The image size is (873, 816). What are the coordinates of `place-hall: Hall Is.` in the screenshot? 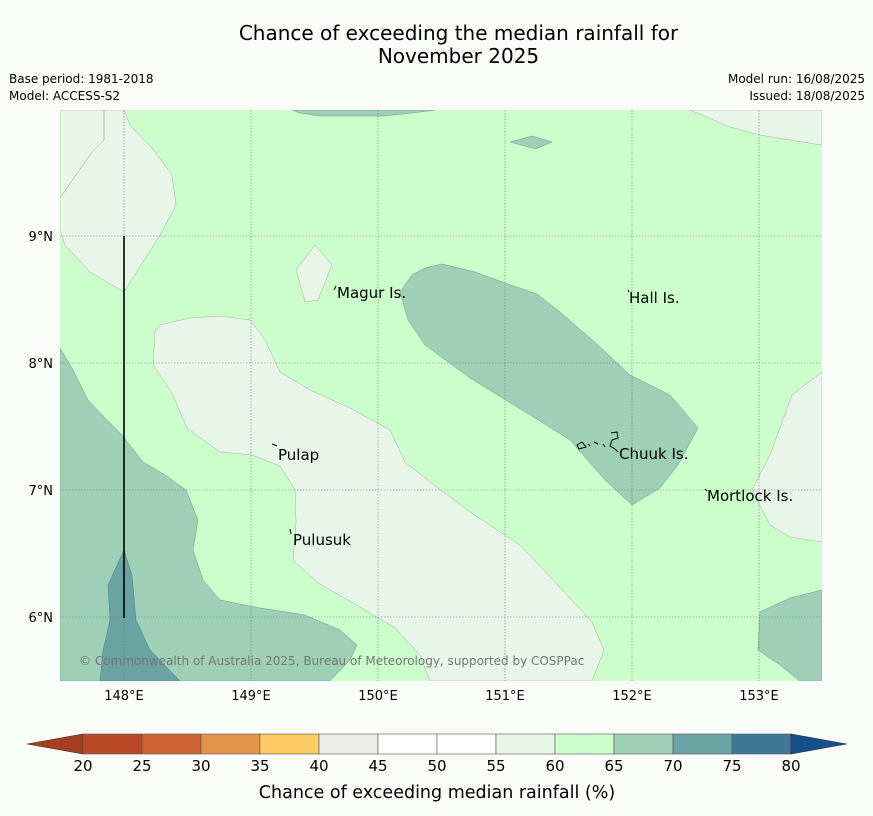 It's located at (654, 298).